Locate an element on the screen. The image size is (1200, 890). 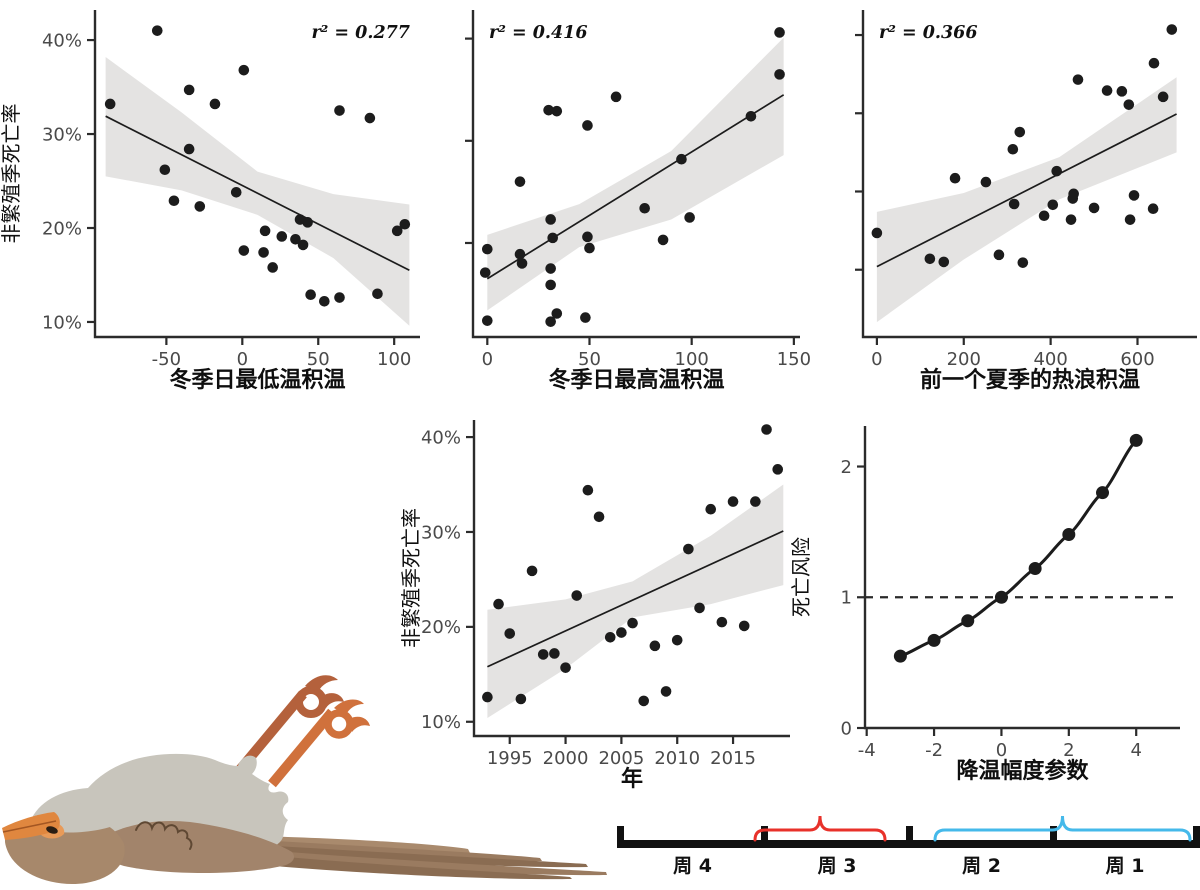
risk-curve is located at coordinates (1018, 548).